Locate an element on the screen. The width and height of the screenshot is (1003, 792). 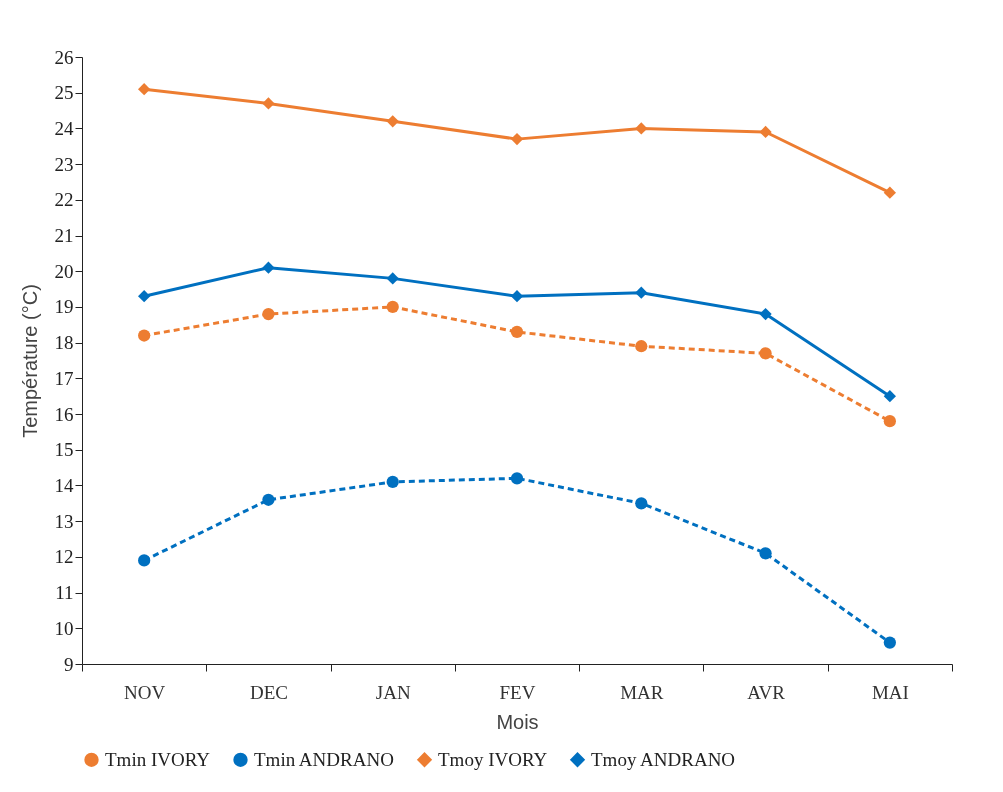
x-axis-title: Mois is located at coordinates (517, 721).